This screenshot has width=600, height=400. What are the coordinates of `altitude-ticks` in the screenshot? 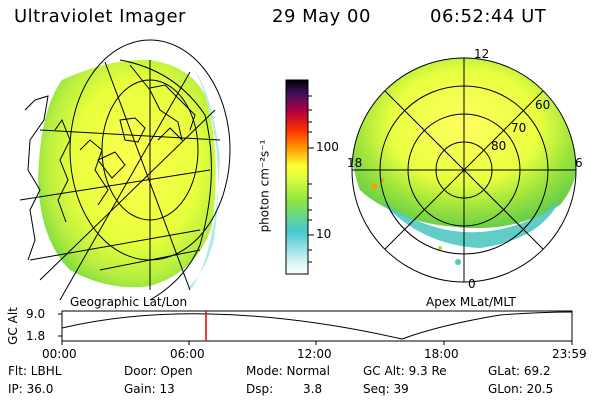 It's located at (315, 329).